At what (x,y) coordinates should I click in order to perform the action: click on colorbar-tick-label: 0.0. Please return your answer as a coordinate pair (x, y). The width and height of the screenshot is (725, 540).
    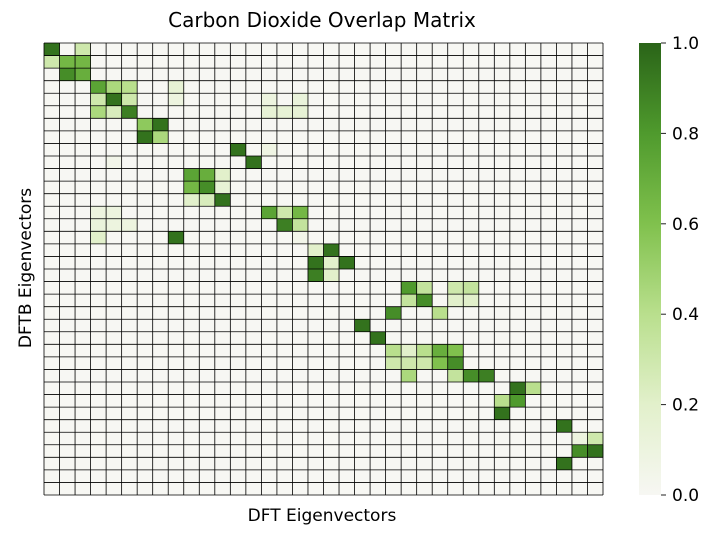
    Looking at the image, I should click on (685, 496).